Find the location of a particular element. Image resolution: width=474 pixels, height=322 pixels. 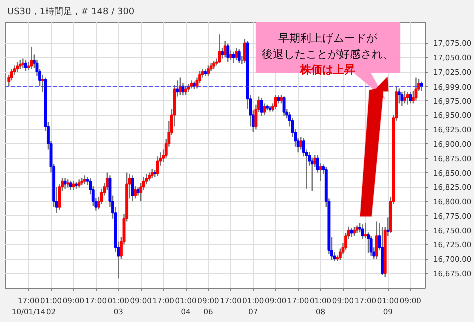

chart-title: US30 , 1時間足 , # 148 / 300 is located at coordinates (71, 12).